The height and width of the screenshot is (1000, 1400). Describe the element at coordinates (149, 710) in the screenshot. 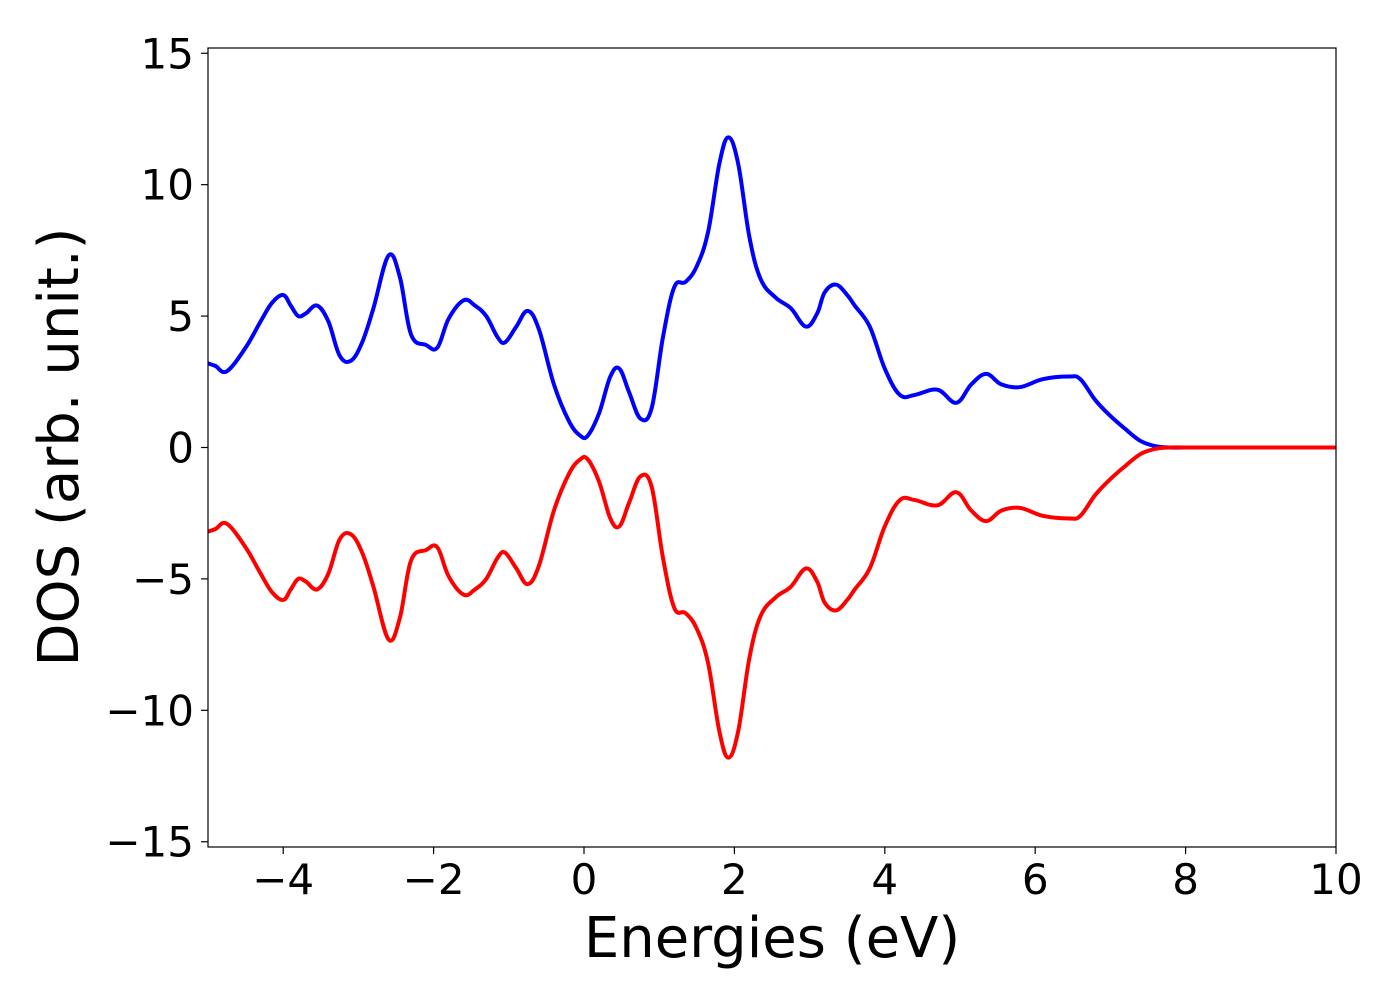

I see `y-tick-label: −10` at that location.